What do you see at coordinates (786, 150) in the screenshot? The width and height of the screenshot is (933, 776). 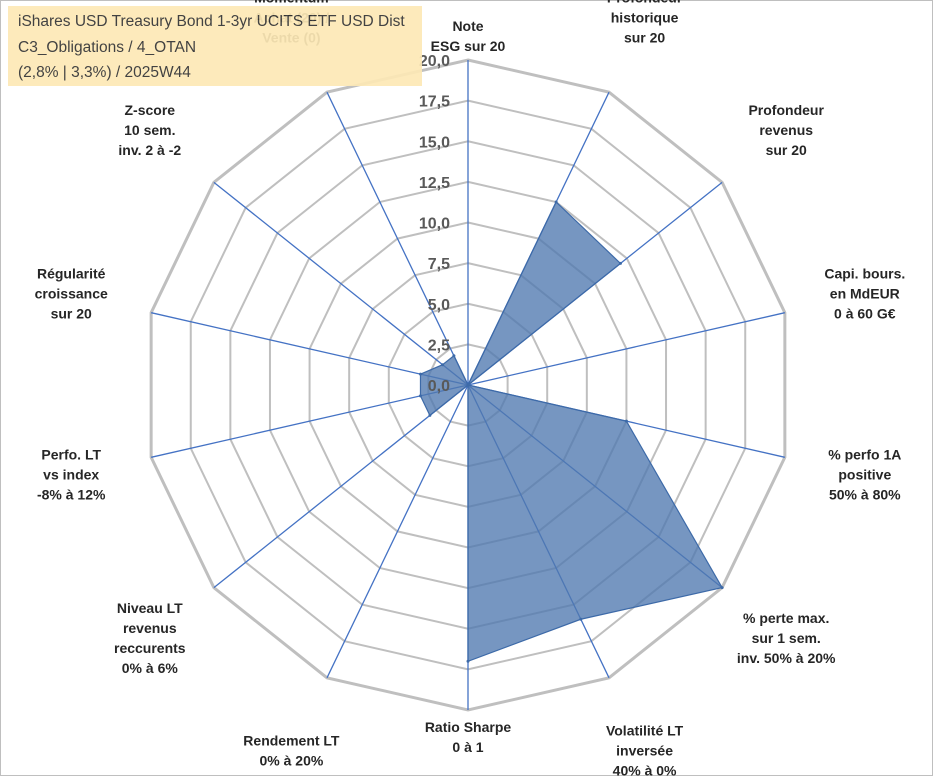 I see `axis-label-2-line-2: sur 20` at bounding box center [786, 150].